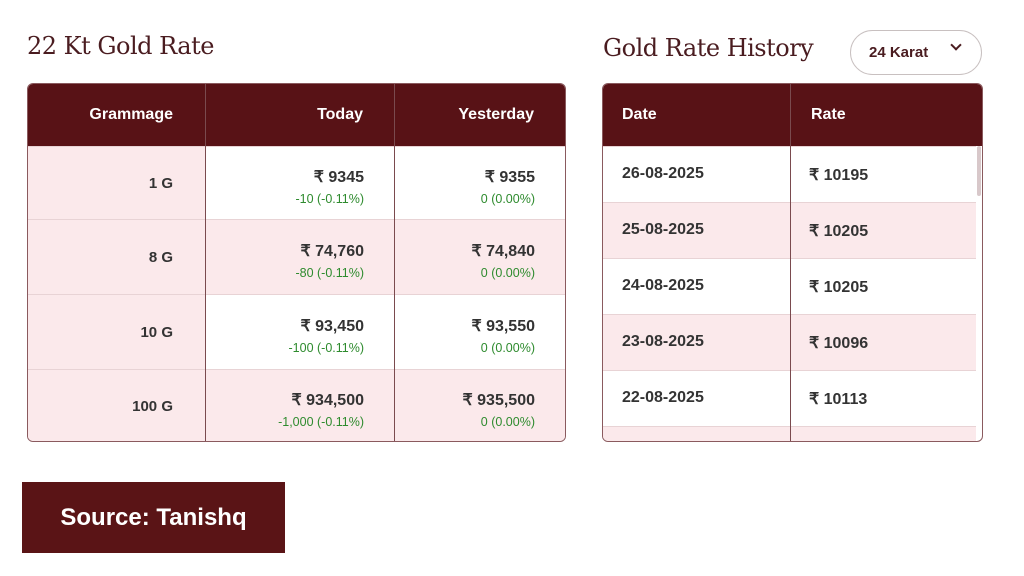 This screenshot has height=576, width=1024. What do you see at coordinates (496, 114) in the screenshot?
I see `header-yesterday: Yesterday` at bounding box center [496, 114].